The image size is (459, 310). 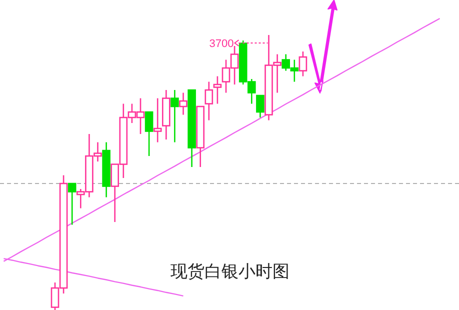 I want to click on annotation: 现货白银小时图, so click(x=230, y=272).